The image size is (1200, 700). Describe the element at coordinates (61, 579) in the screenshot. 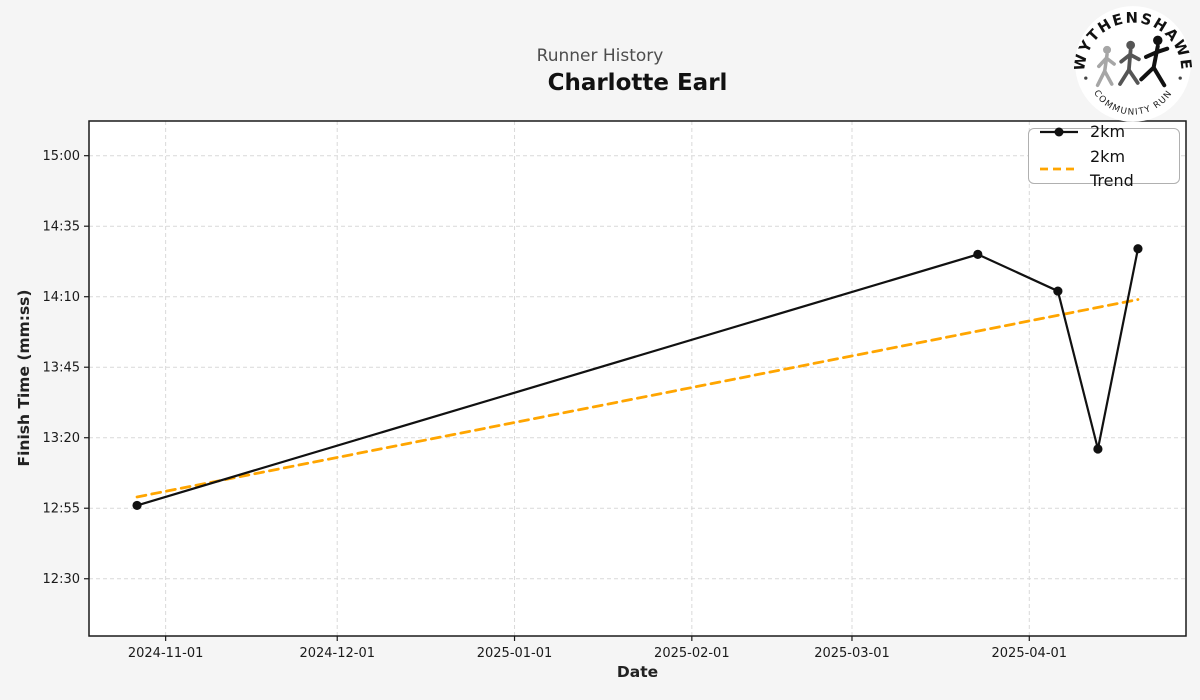

I see `y-tick-label: 12:30` at that location.